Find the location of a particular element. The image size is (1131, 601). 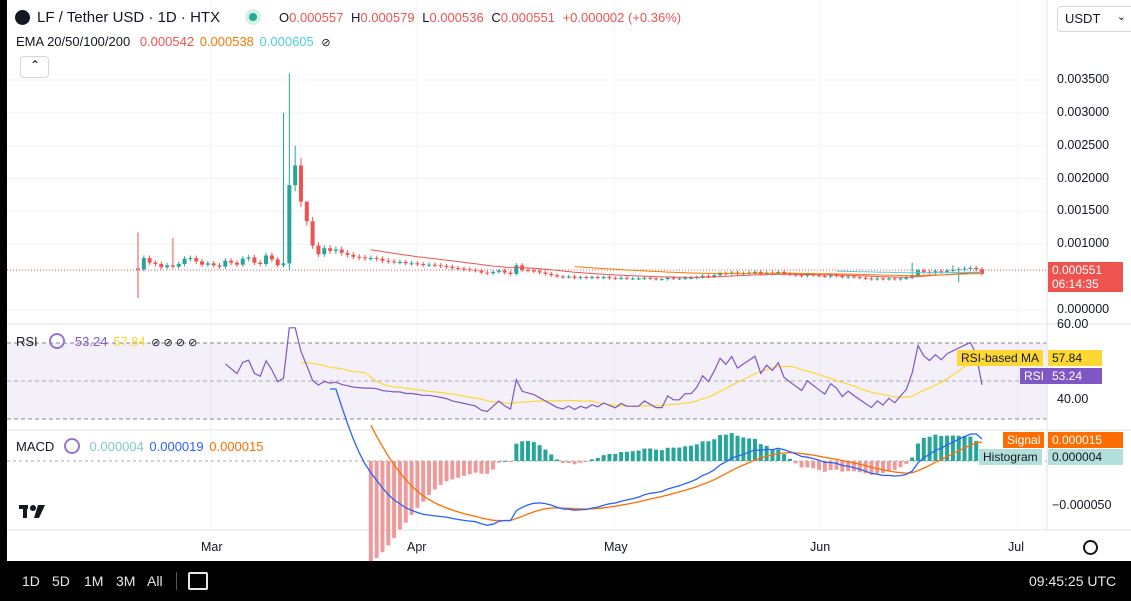

range-all-button: All is located at coordinates (155, 581).